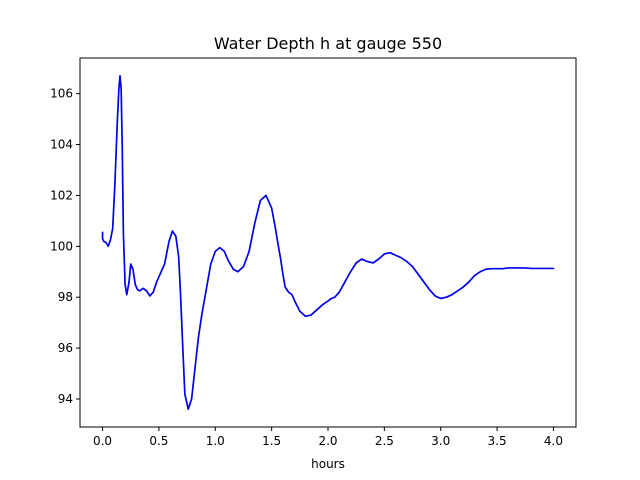 The image size is (640, 480). I want to click on y-tick-label: 104, so click(61, 145).